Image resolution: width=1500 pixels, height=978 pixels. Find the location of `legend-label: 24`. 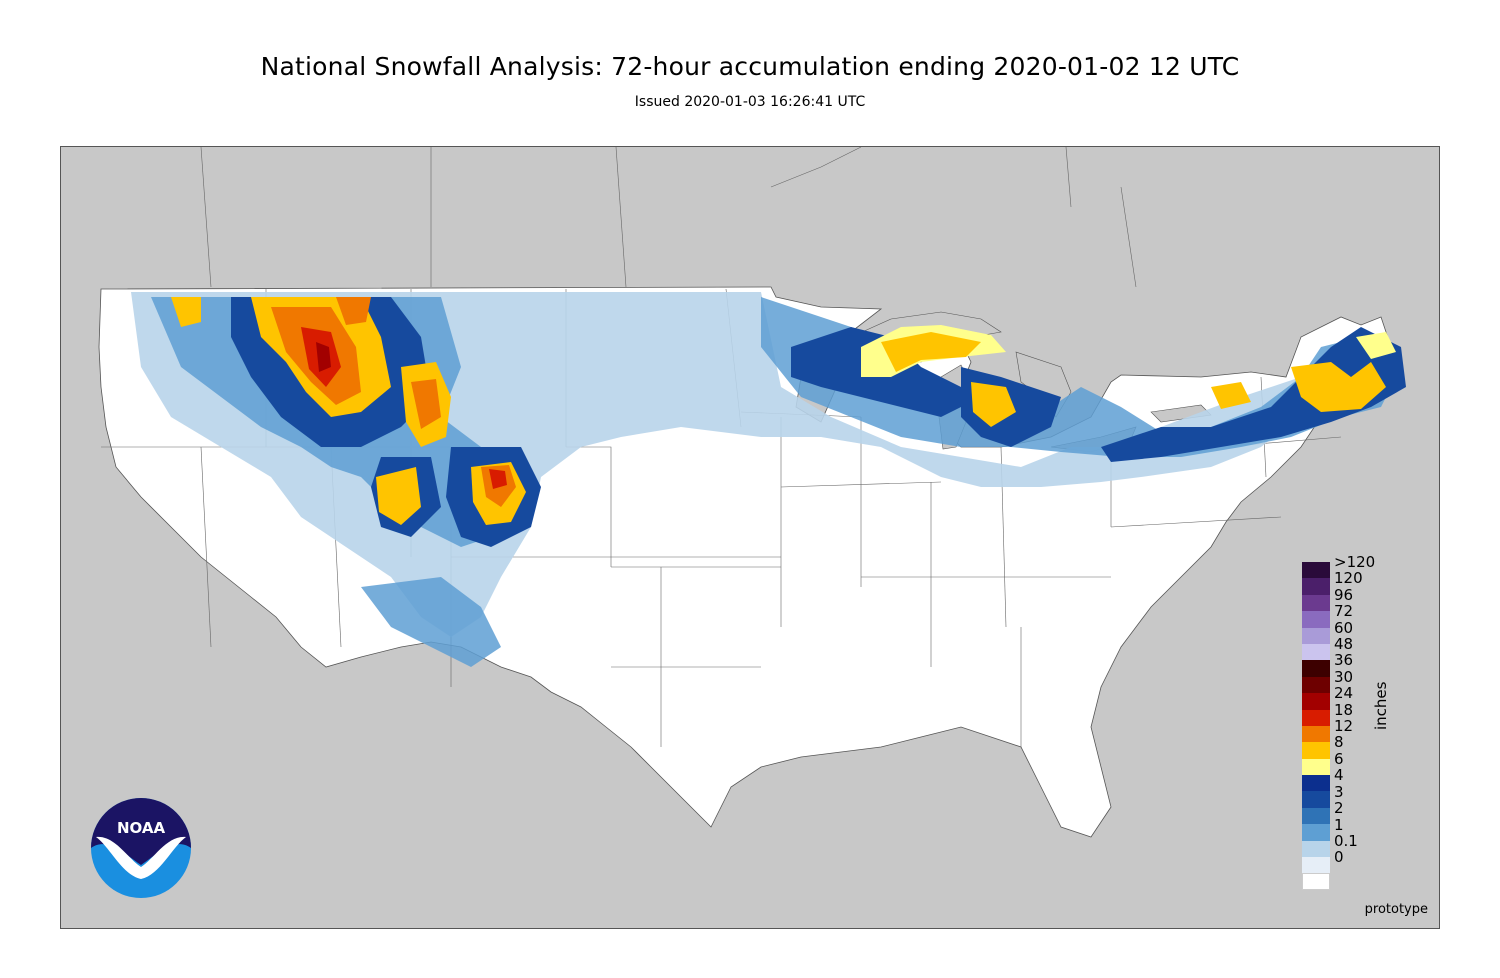

legend-label: 24 is located at coordinates (1344, 693).